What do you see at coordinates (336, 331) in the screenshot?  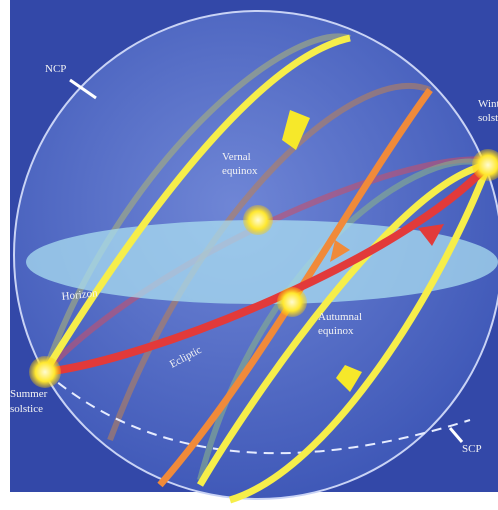 I see `label-autumnal: equinox` at bounding box center [336, 331].